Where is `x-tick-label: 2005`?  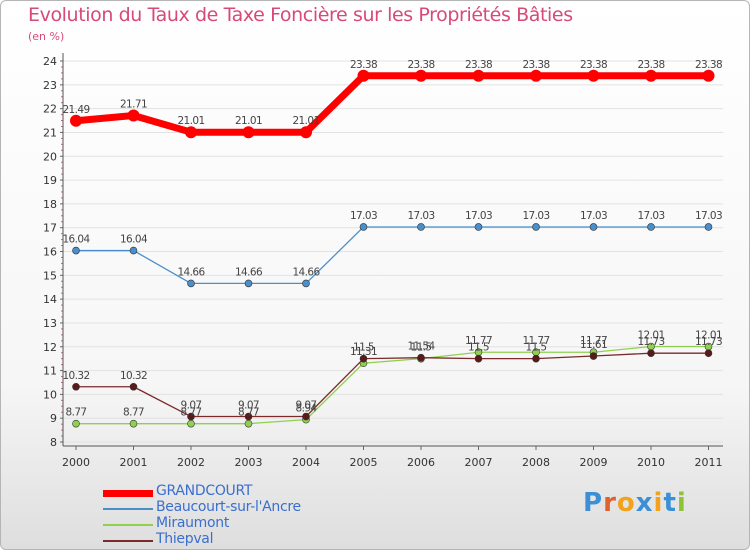 x-tick-label: 2005 is located at coordinates (364, 462).